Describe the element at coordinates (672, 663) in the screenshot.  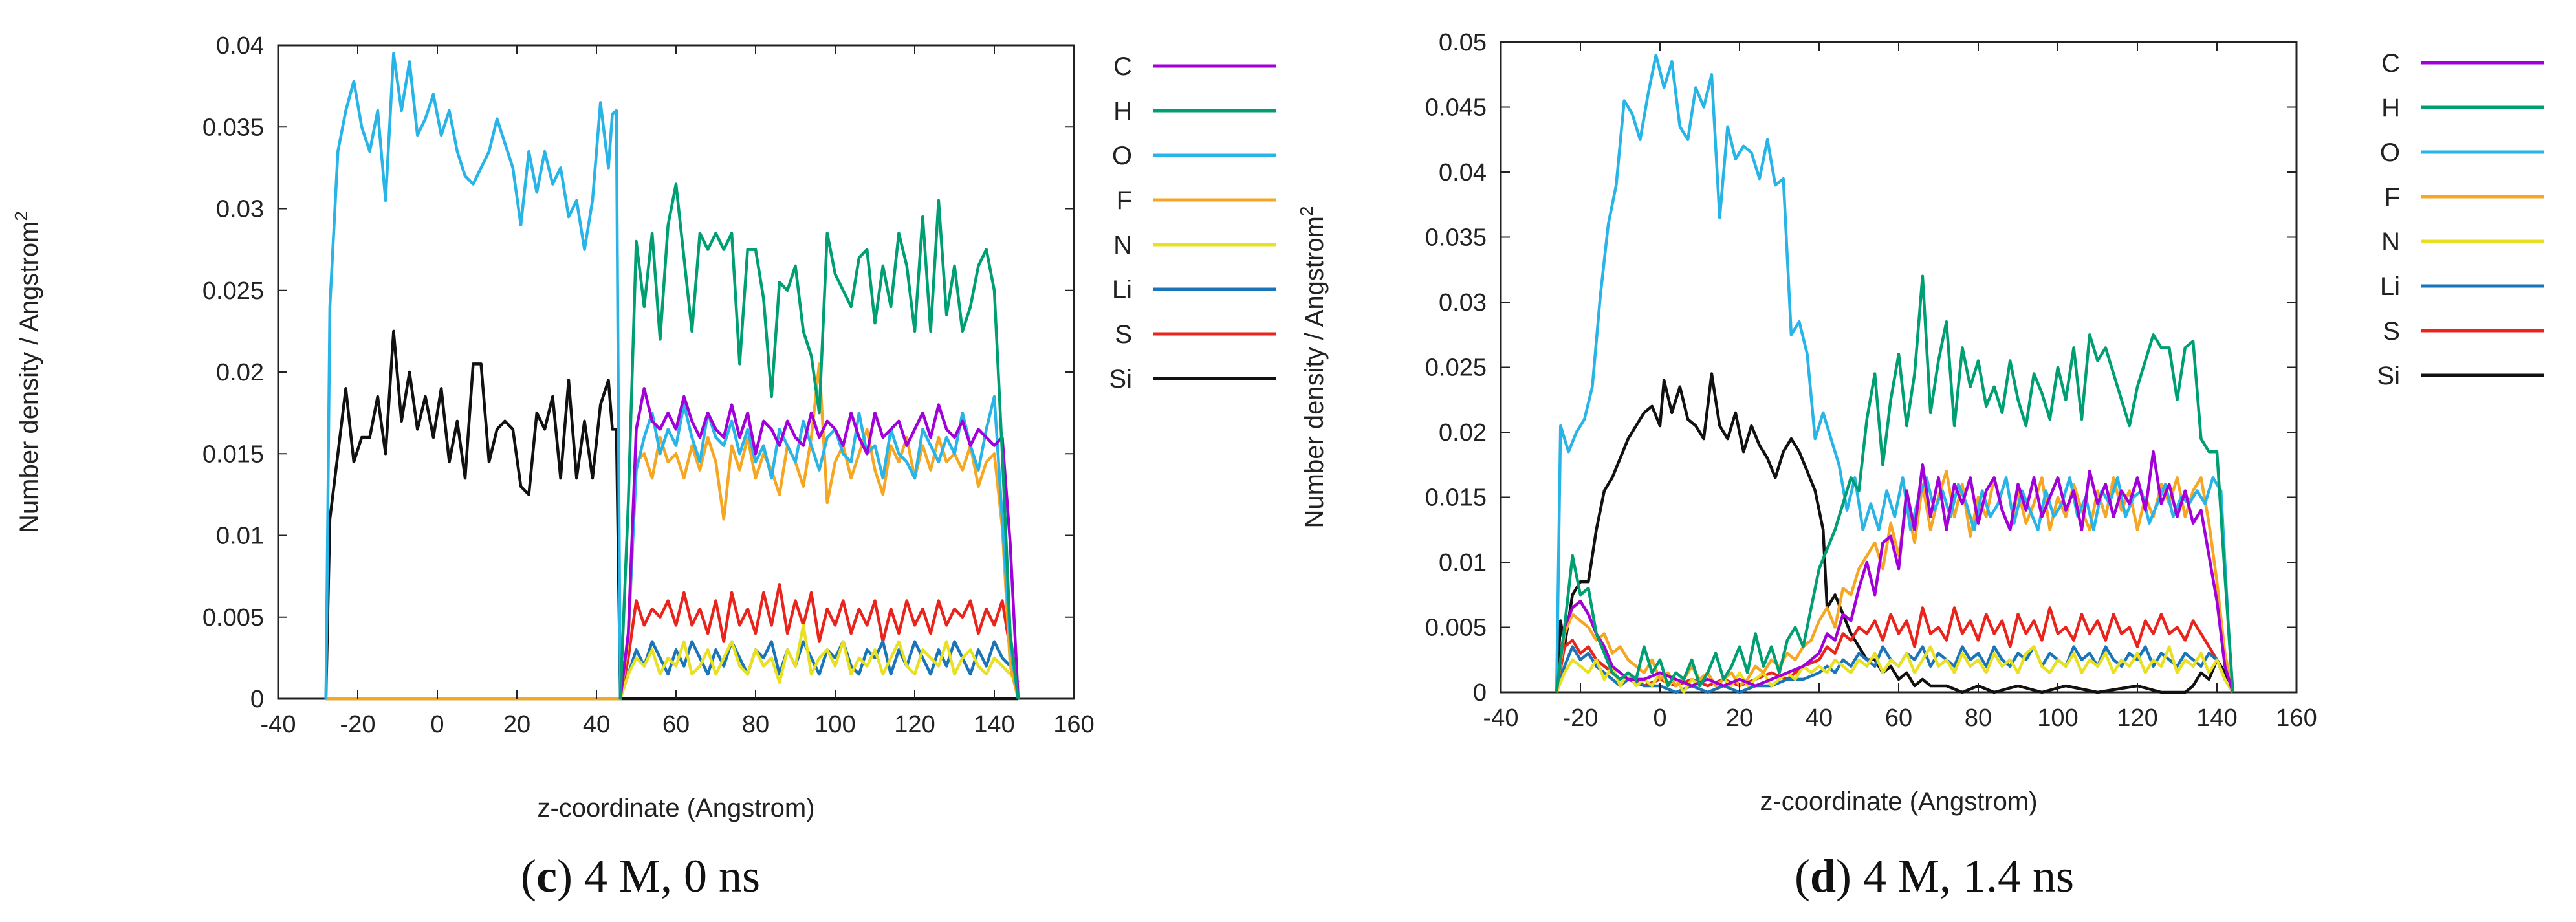
I see `series-line-n` at that location.